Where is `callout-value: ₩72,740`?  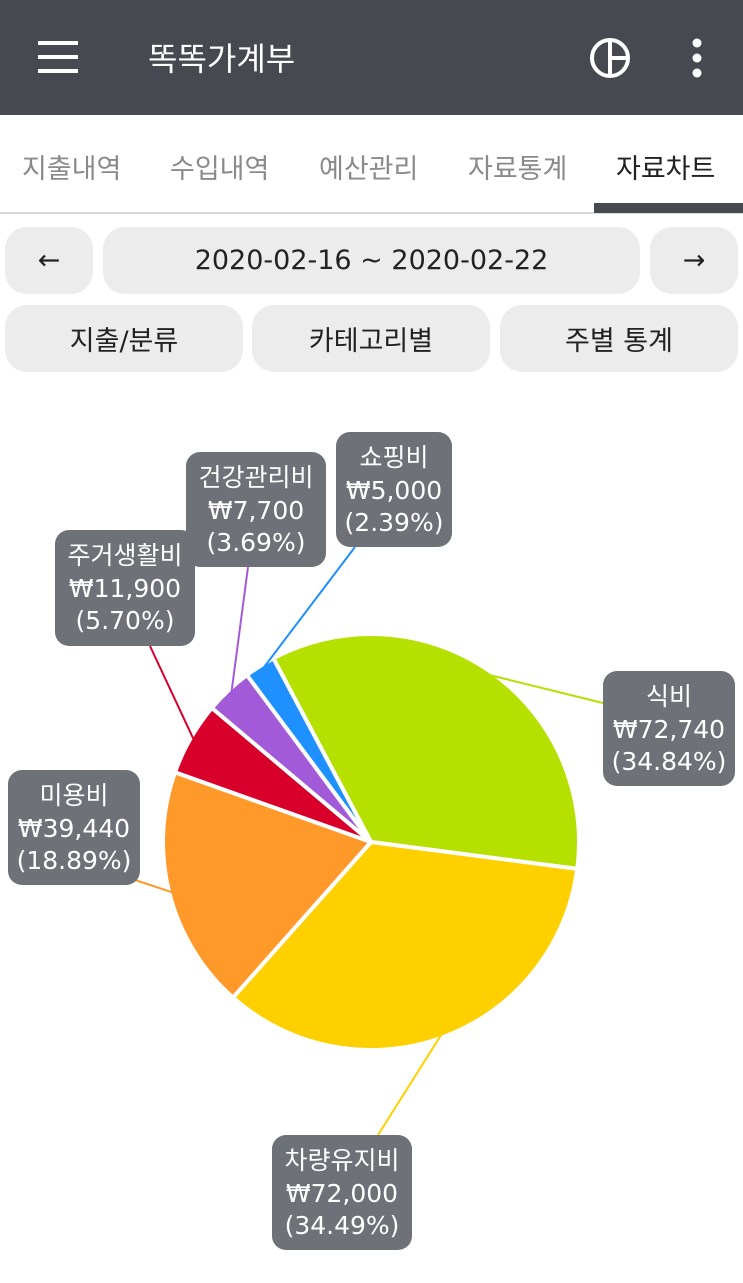
callout-value: ₩72,740 is located at coordinates (669, 729).